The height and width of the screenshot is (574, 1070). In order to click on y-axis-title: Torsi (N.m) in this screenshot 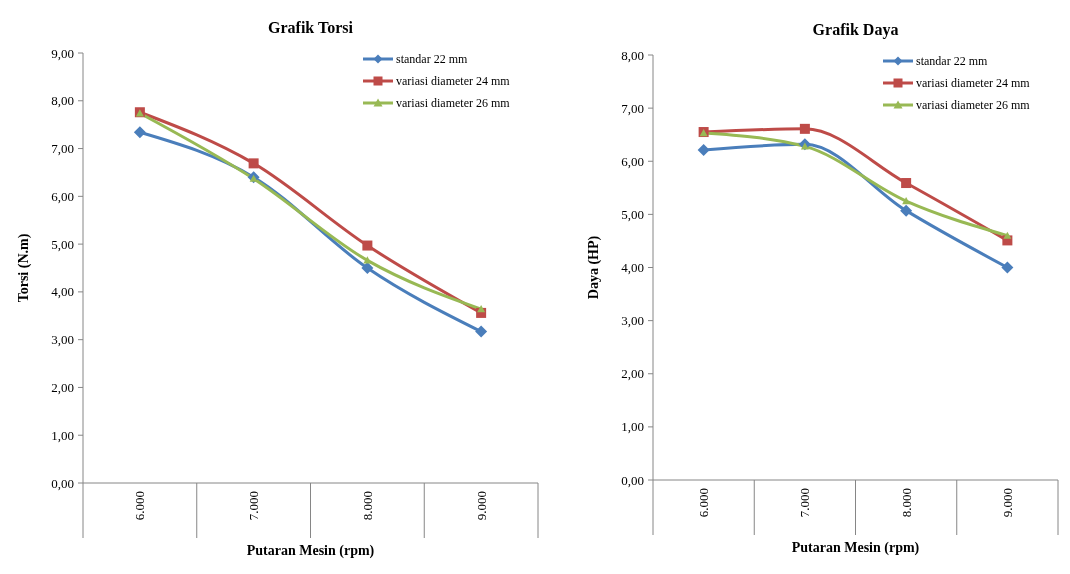, I will do `click(24, 268)`.